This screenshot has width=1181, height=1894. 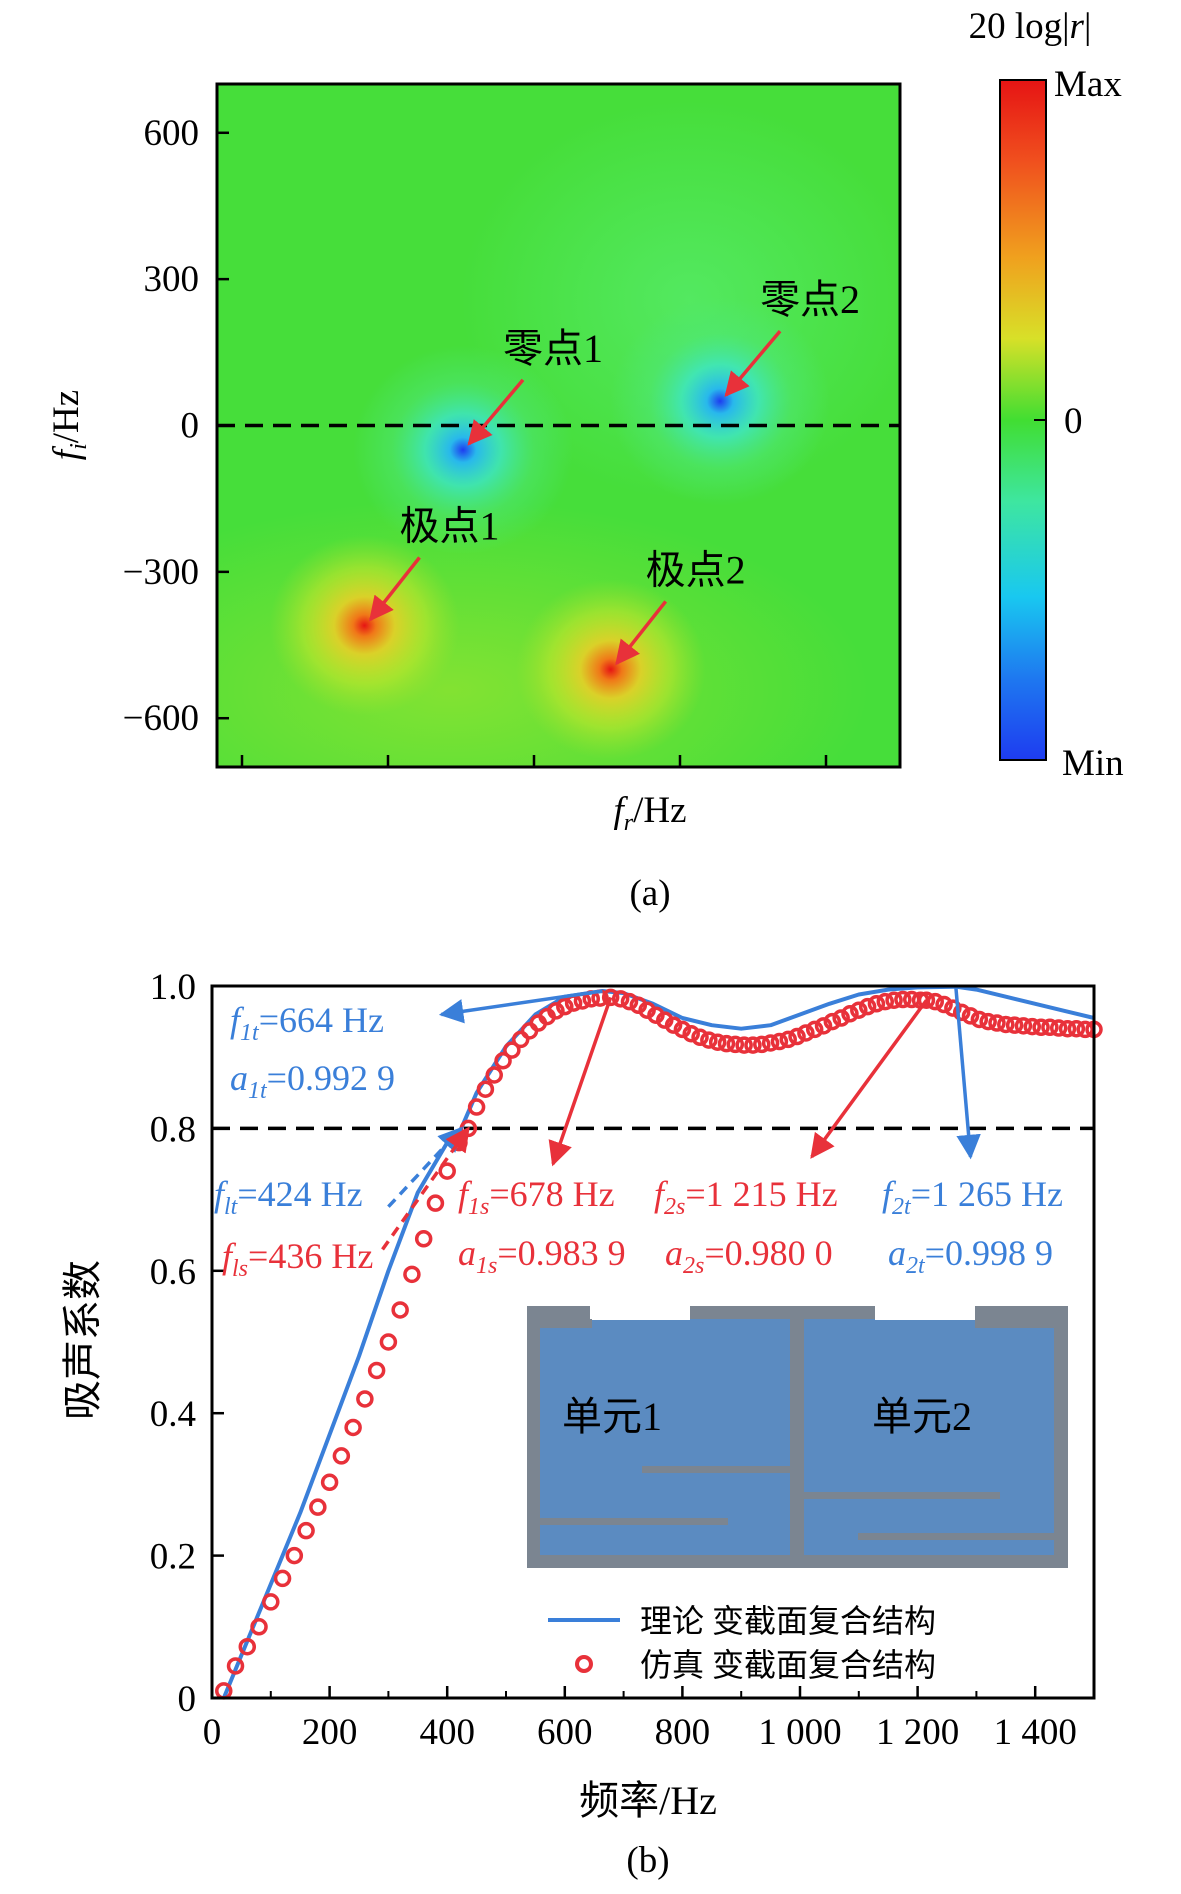 What do you see at coordinates (425, 1167) in the screenshot?
I see `arrow-flt` at bounding box center [425, 1167].